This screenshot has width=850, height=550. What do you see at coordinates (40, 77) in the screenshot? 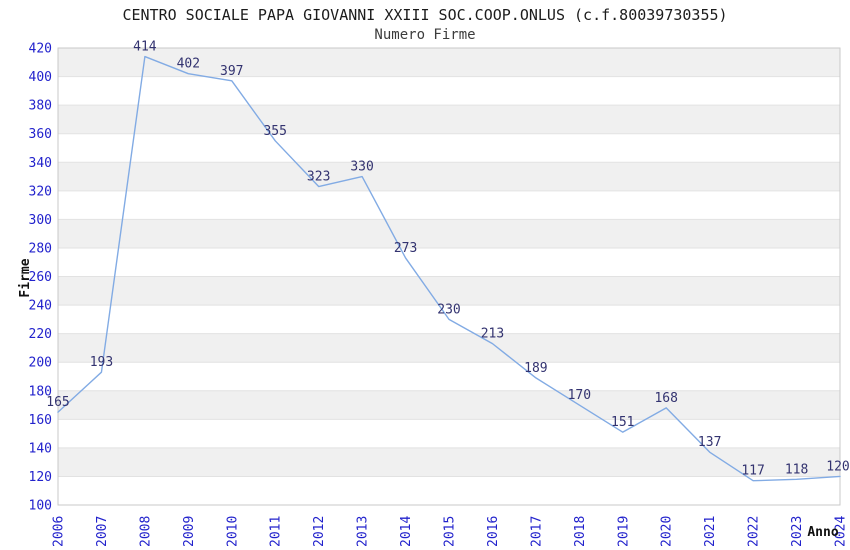
I see `y-tick-label: 400` at bounding box center [40, 77].